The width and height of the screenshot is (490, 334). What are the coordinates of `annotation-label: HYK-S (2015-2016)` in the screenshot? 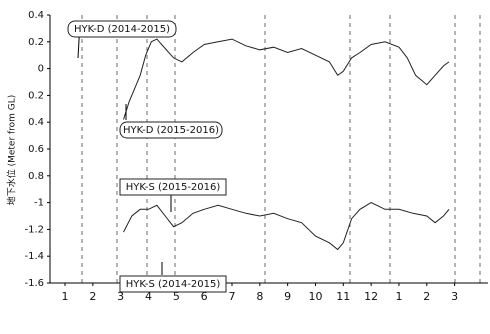 It's located at (173, 187).